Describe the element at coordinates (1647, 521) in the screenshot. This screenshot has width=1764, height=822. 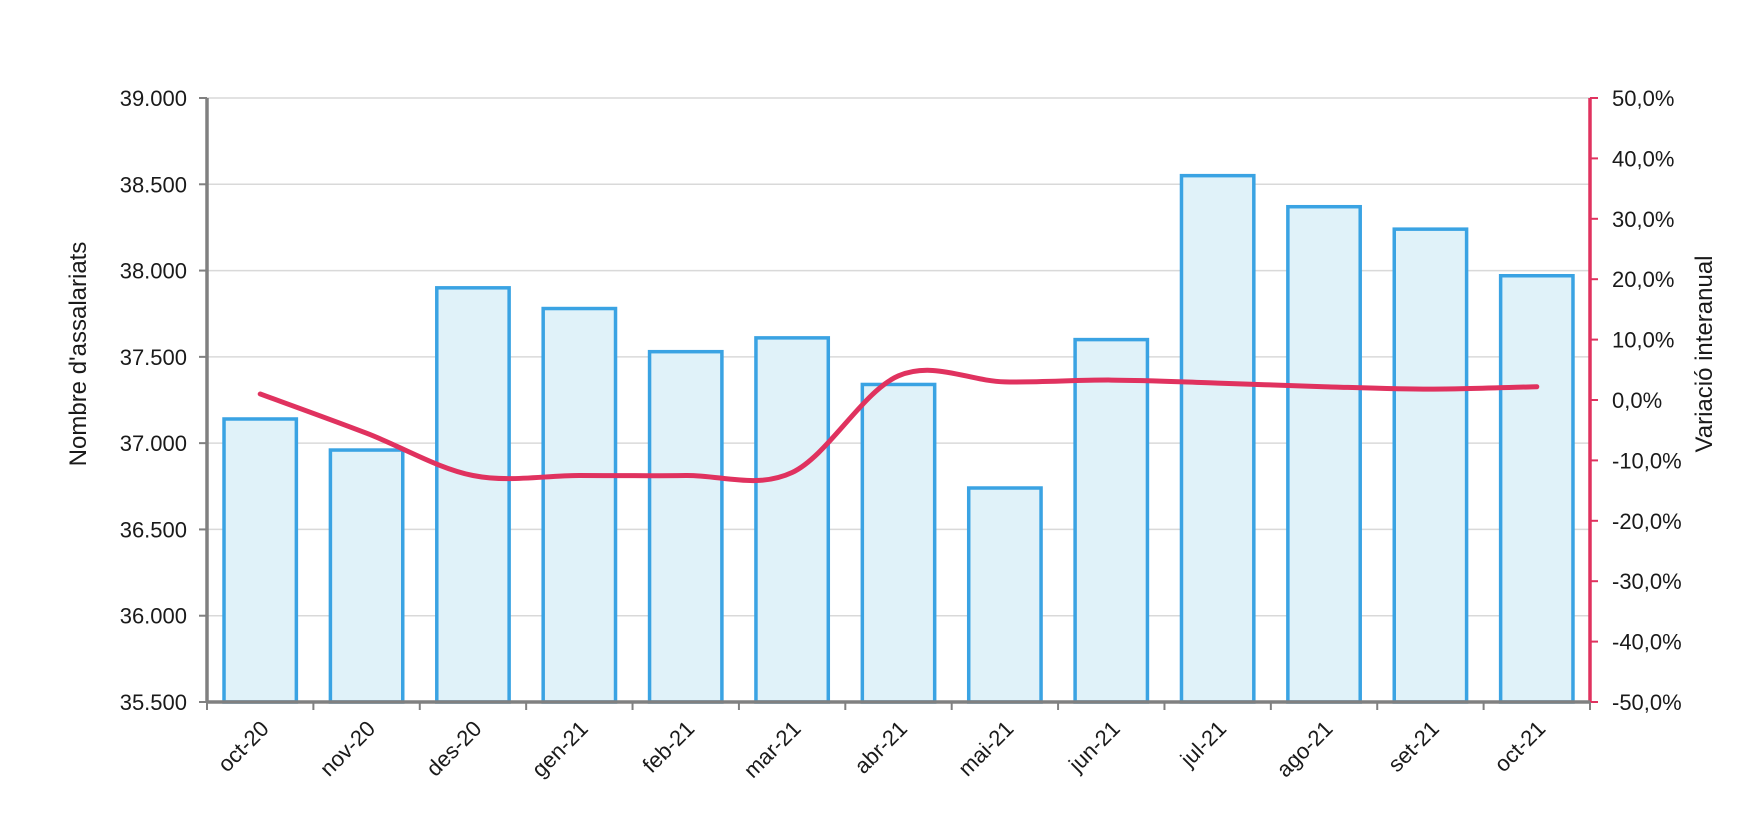
I see `y2-tick-label: -20,0%` at that location.